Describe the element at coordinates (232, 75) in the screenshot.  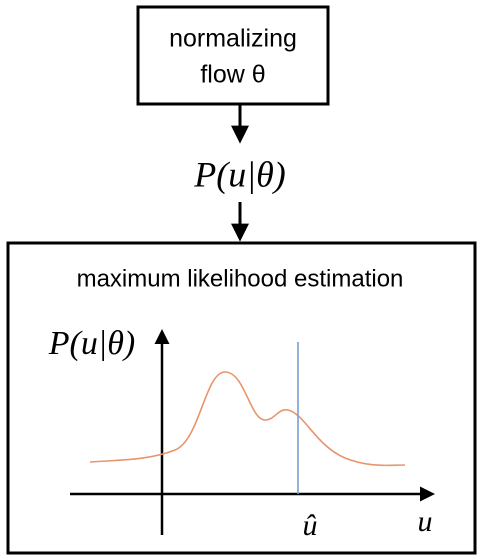
I see `box-line: flow θ` at that location.